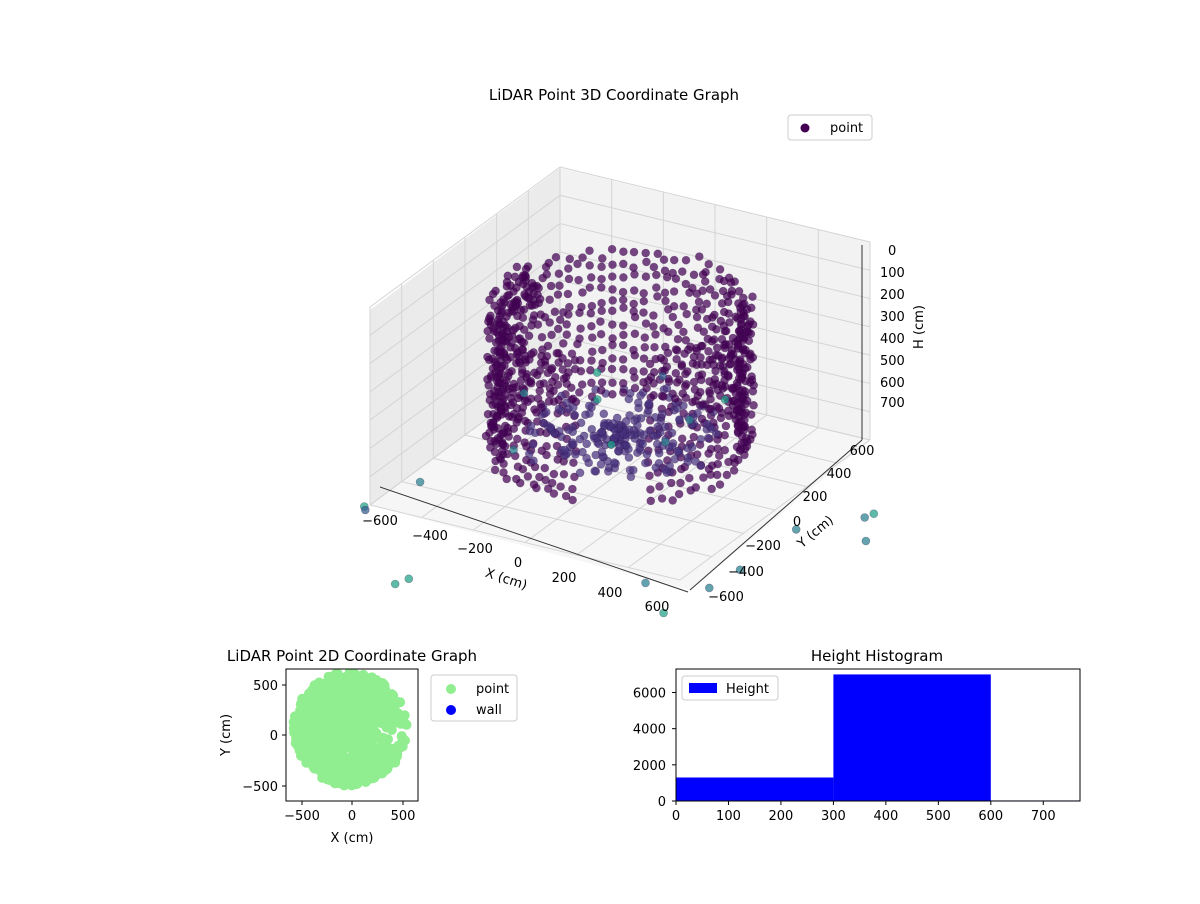 Image resolution: width=1200 pixels, height=904 pixels. Describe the element at coordinates (534, 539) in the screenshot. I see `x-axis-line` at that location.